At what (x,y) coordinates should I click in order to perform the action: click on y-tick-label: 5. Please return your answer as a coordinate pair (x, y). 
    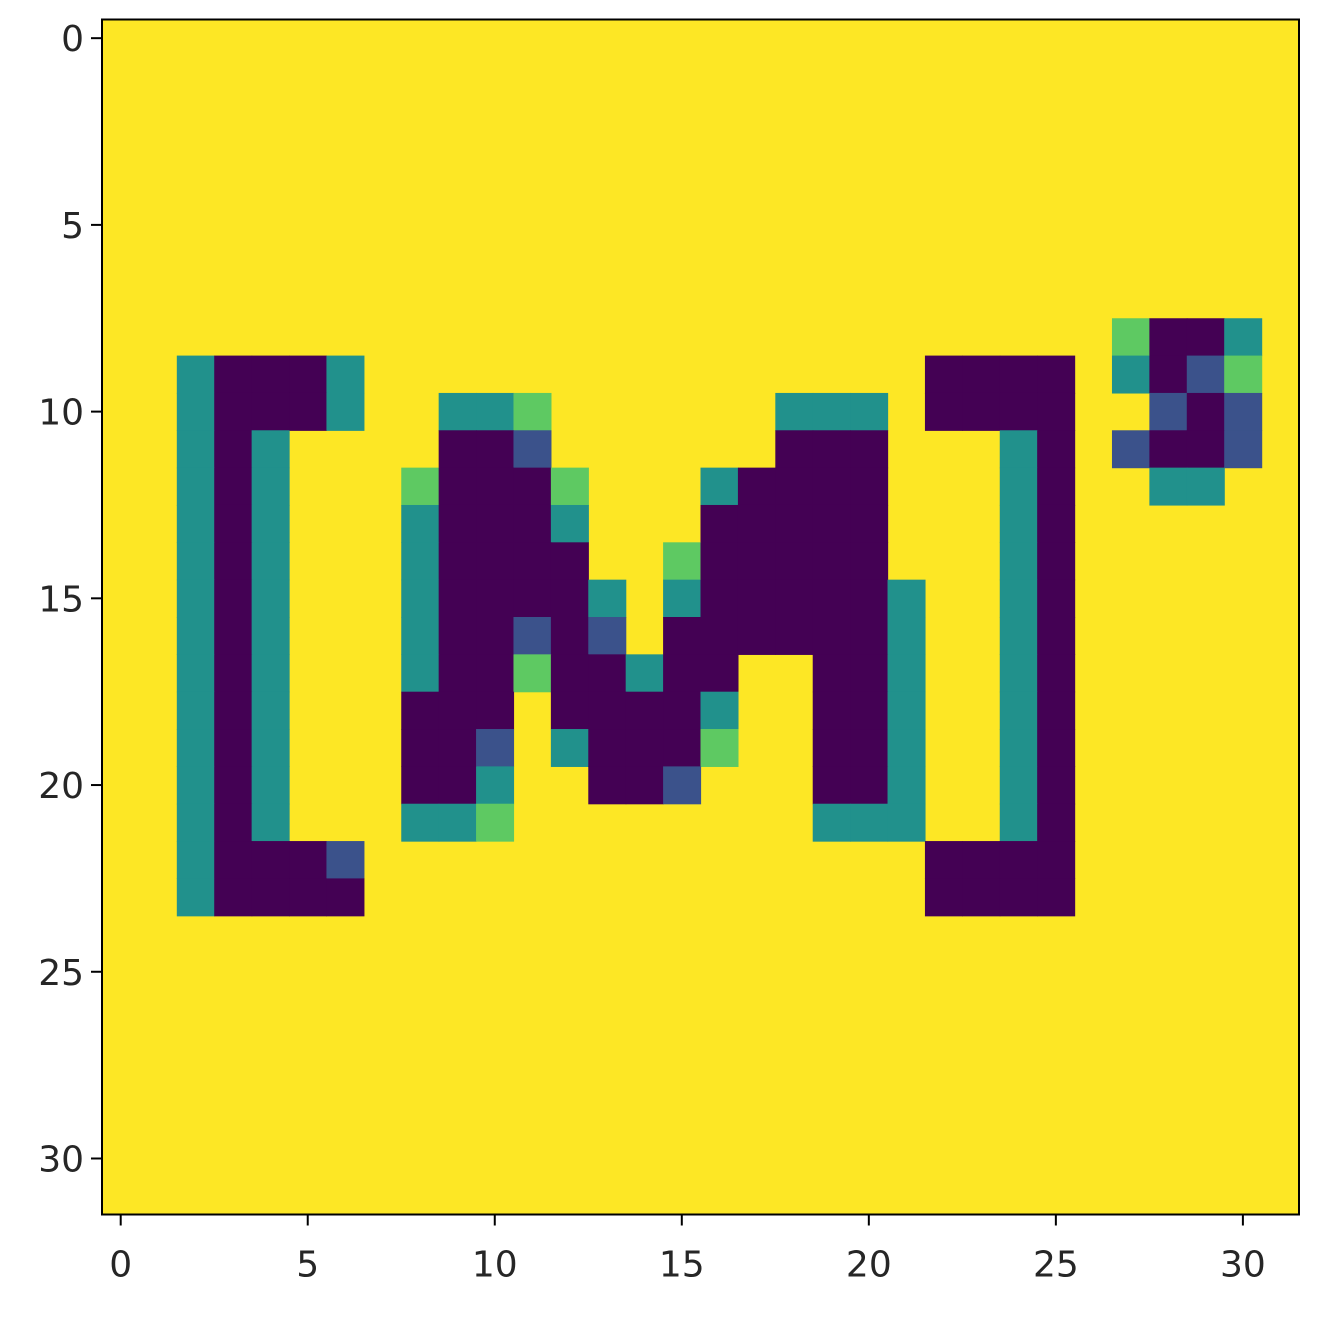
    Looking at the image, I should click on (72, 226).